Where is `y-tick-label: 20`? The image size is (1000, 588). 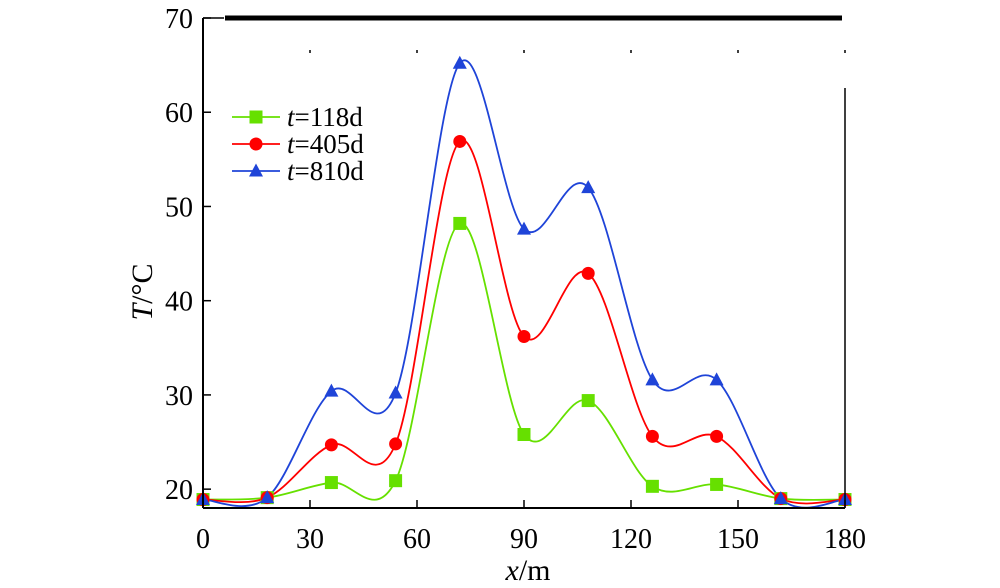 y-tick-label: 20 is located at coordinates (179, 490).